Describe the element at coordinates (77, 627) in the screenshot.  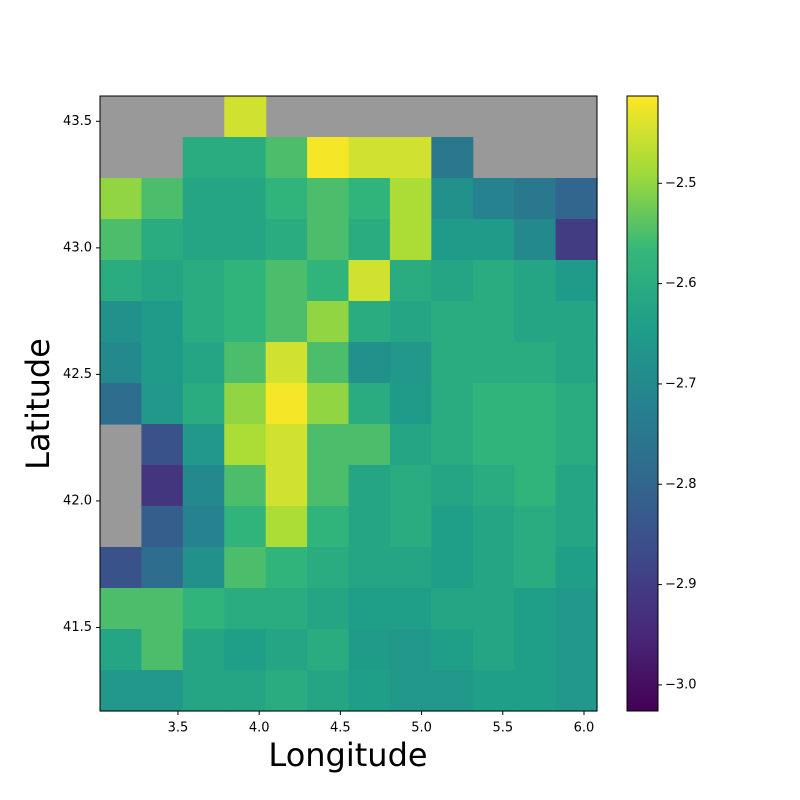
I see `y-tick-label: 41.5` at that location.